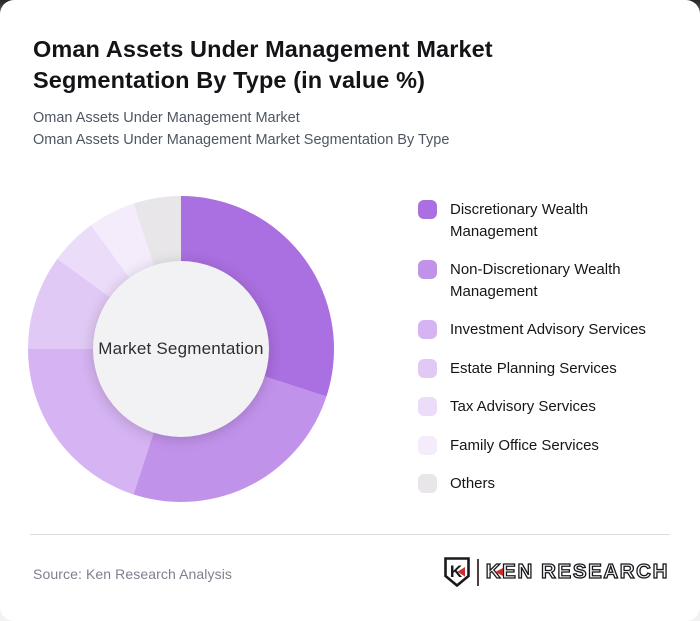  What do you see at coordinates (524, 445) in the screenshot?
I see `legend-label: Family Office Services` at bounding box center [524, 445].